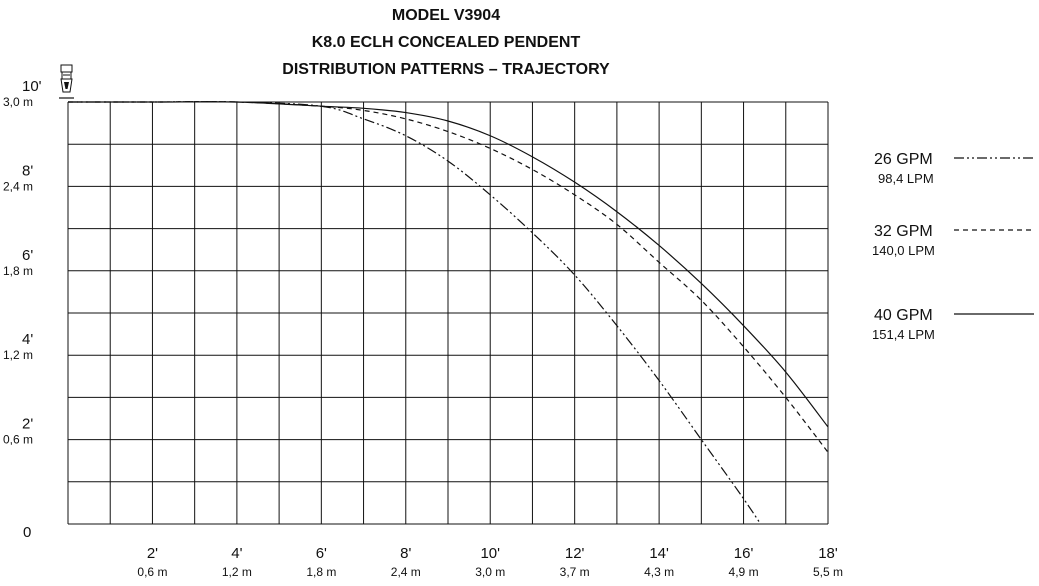  What do you see at coordinates (66, 81) in the screenshot?
I see `sprinkler-icon` at bounding box center [66, 81].